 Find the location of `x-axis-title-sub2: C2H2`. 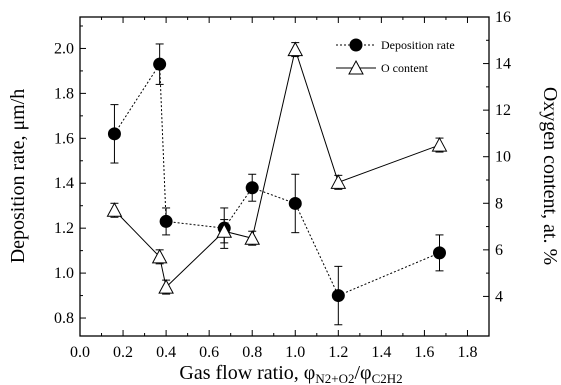

x-axis-title-sub2: C2H2 is located at coordinates (387, 378).